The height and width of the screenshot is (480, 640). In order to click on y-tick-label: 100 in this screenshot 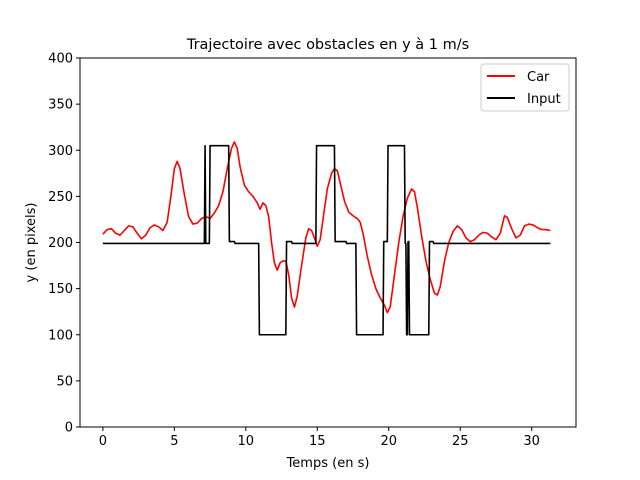, I will do `click(60, 335)`.